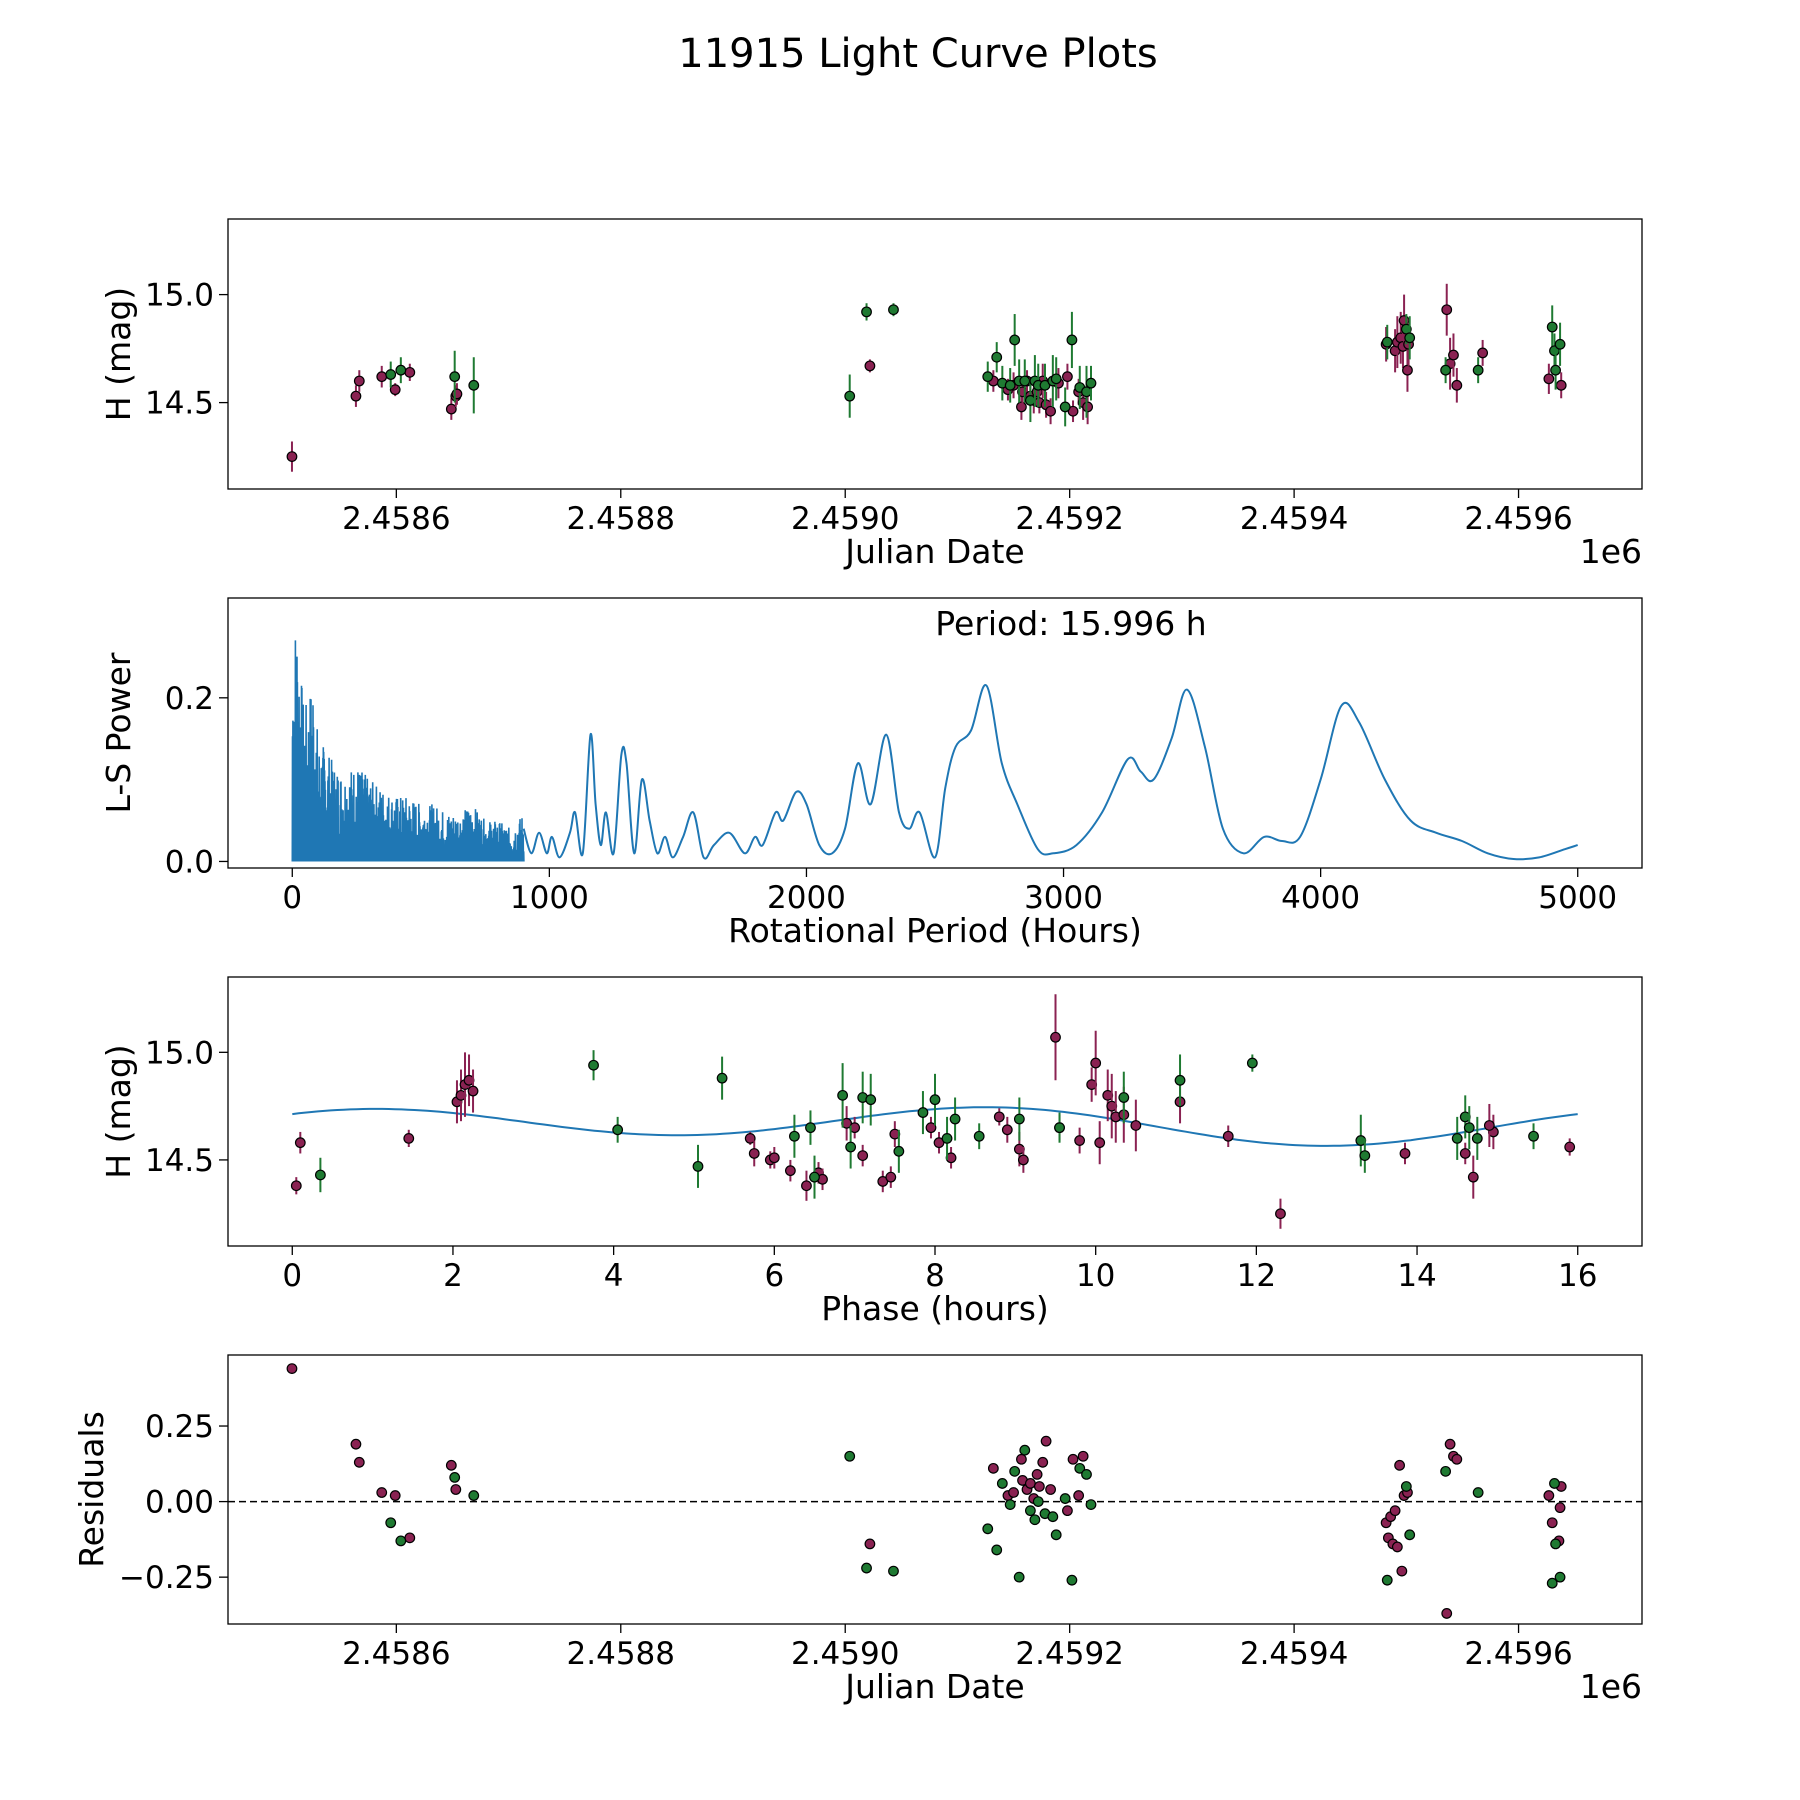 The image size is (1800, 1800). I want to click on periodogram-noise-band, so click(408, 751).